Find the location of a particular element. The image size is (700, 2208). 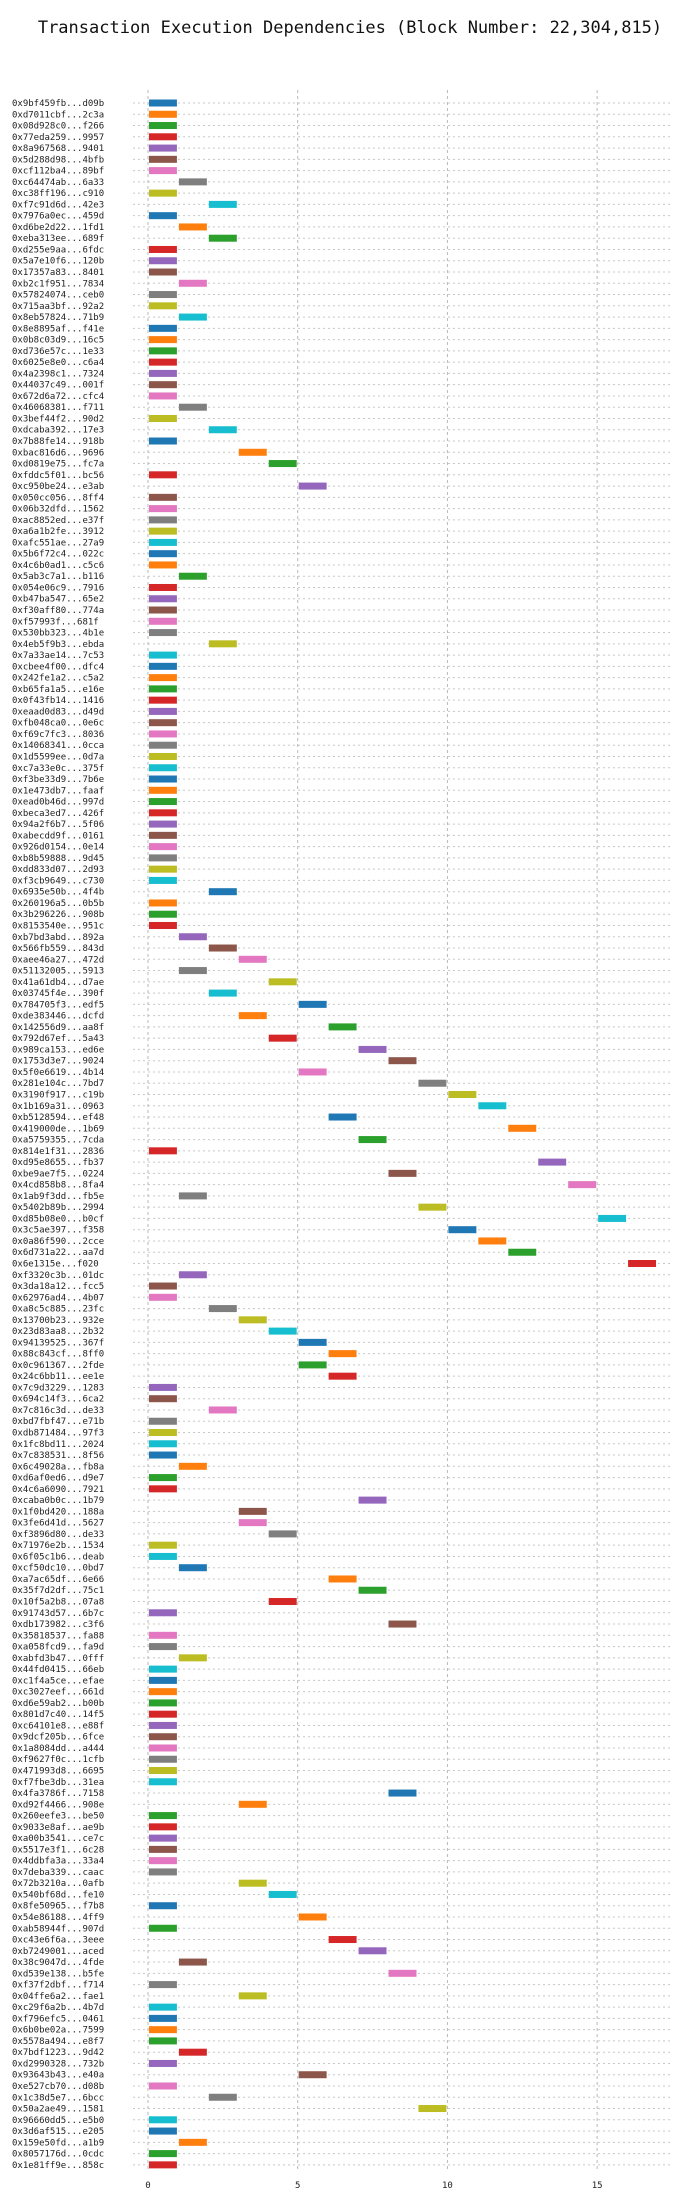

y-tick-label: 0x260eefe3...be50 is located at coordinates (58, 1817).